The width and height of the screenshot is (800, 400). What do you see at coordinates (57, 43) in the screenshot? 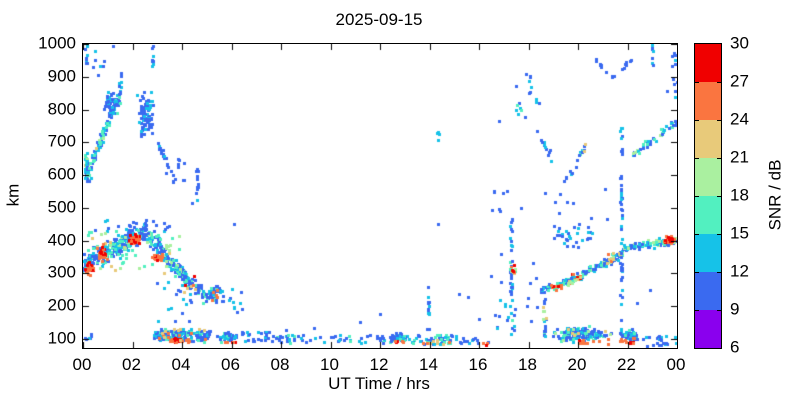
I see `y-tick-label: 1000` at bounding box center [57, 43].